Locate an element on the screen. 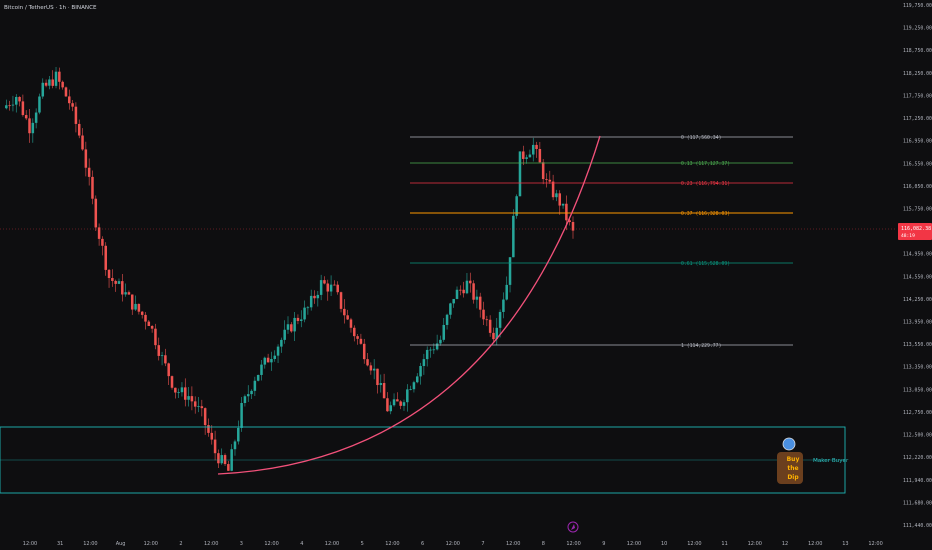 This screenshot has height=550, width=932. price-axis-label: 111,940.00 is located at coordinates (917, 481).